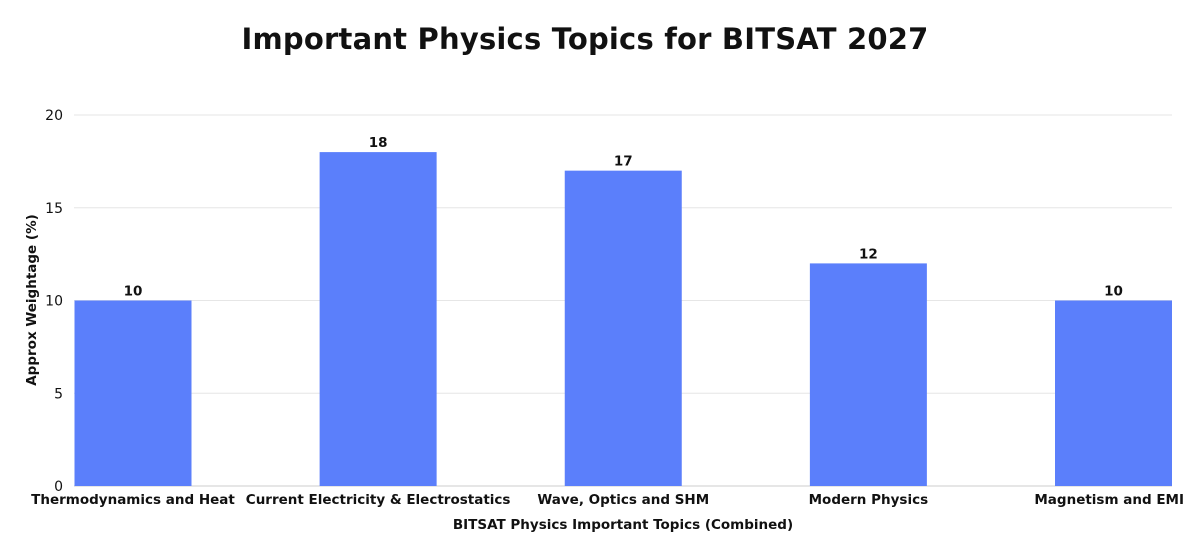  I want to click on x-category-label: Current Electricity & Electrostatics, so click(378, 500).